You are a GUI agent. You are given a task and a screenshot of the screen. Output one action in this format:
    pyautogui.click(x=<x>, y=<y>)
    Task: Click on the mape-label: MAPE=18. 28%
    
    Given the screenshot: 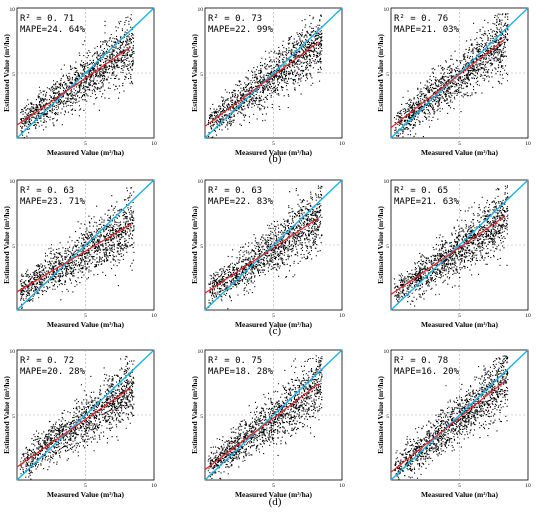 What is the action you would take?
    pyautogui.click(x=241, y=372)
    